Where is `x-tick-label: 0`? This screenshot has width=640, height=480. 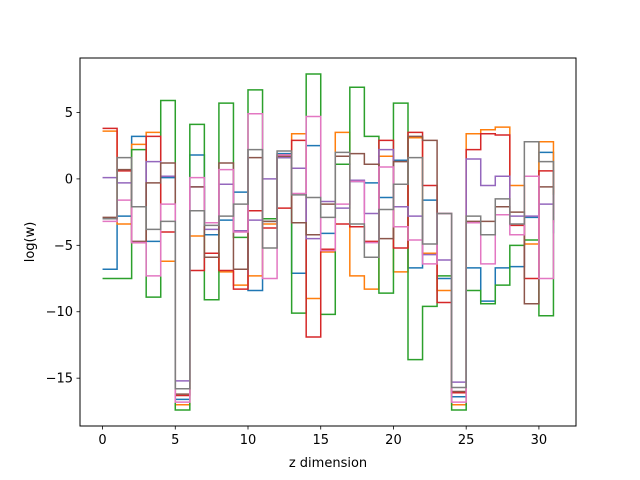 x-tick-label: 0 is located at coordinates (102, 440).